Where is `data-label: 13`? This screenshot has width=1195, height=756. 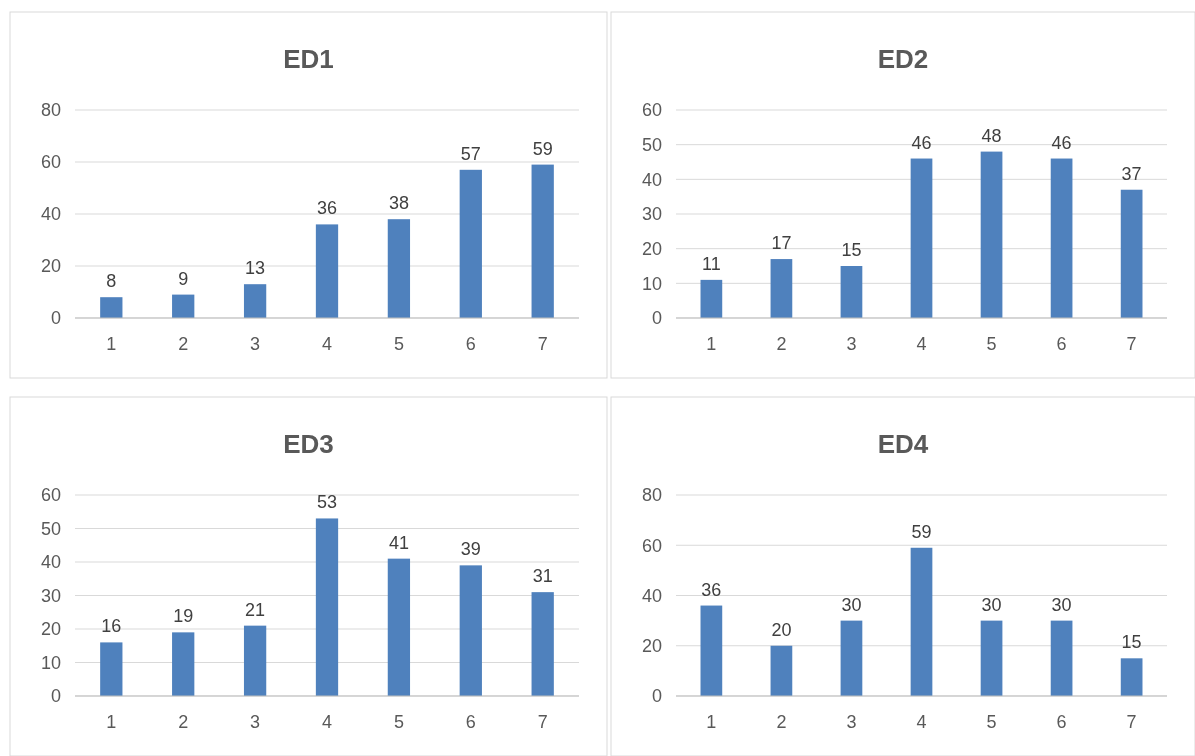 data-label: 13 is located at coordinates (255, 268).